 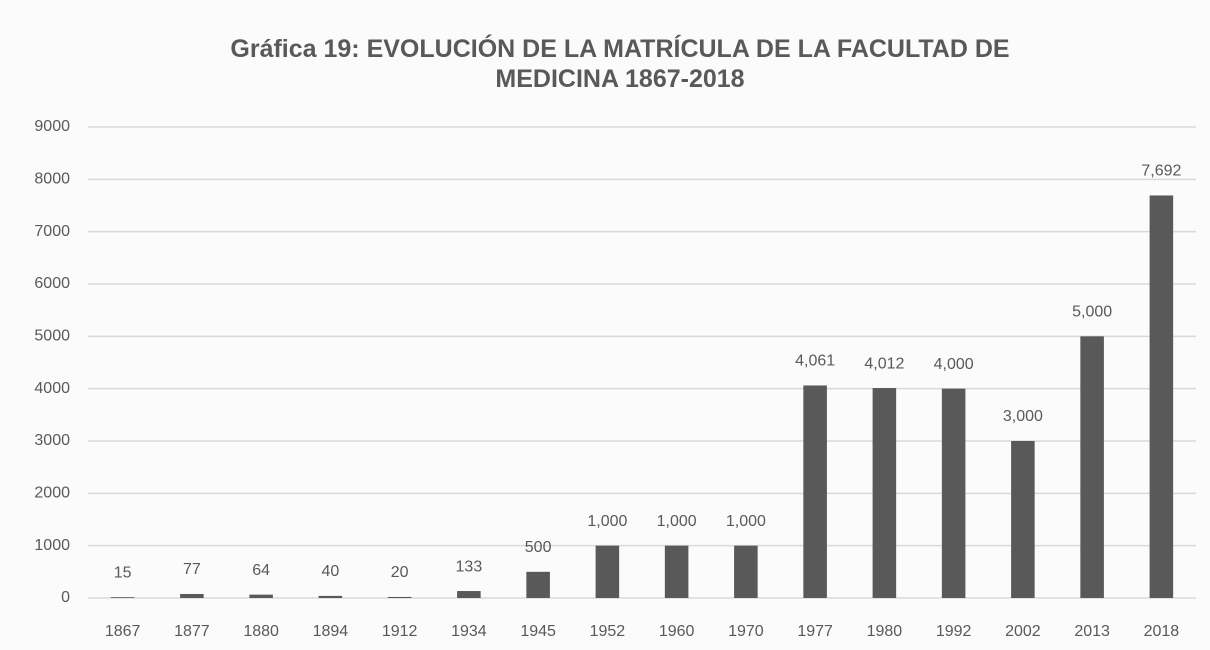 What do you see at coordinates (52, 336) in the screenshot?
I see `y-tick-label: 5000` at bounding box center [52, 336].